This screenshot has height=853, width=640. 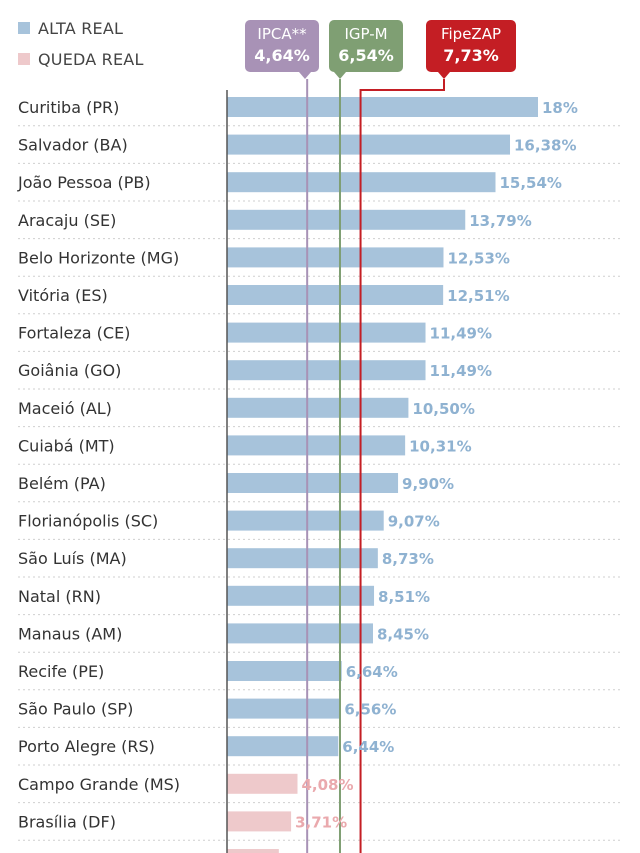 What do you see at coordinates (99, 784) in the screenshot?
I see `category-label: Campo Grande (MS)` at bounding box center [99, 784].